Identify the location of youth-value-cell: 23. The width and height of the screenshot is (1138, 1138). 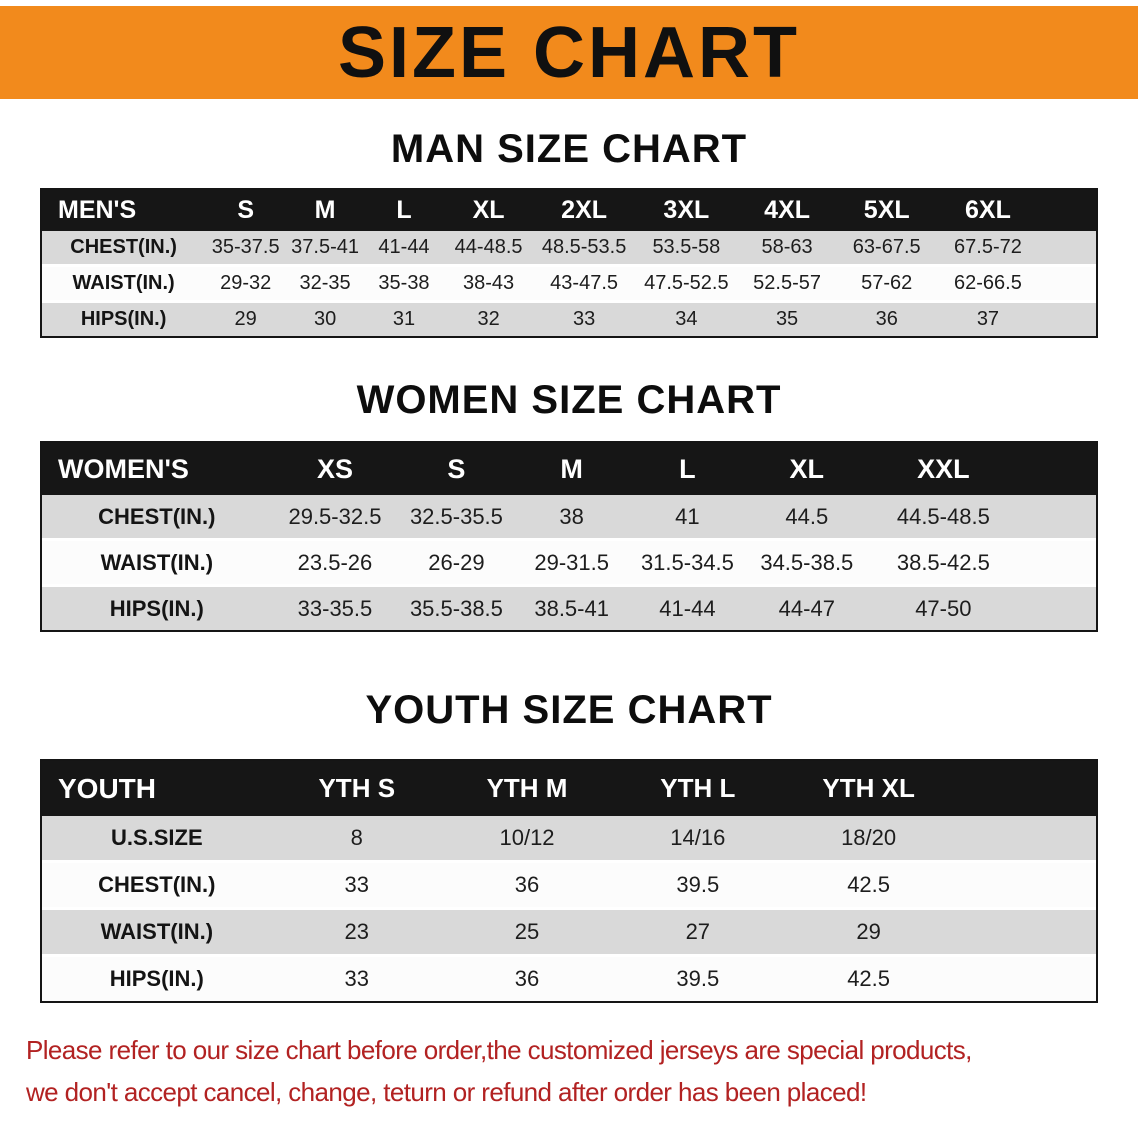
(356, 932).